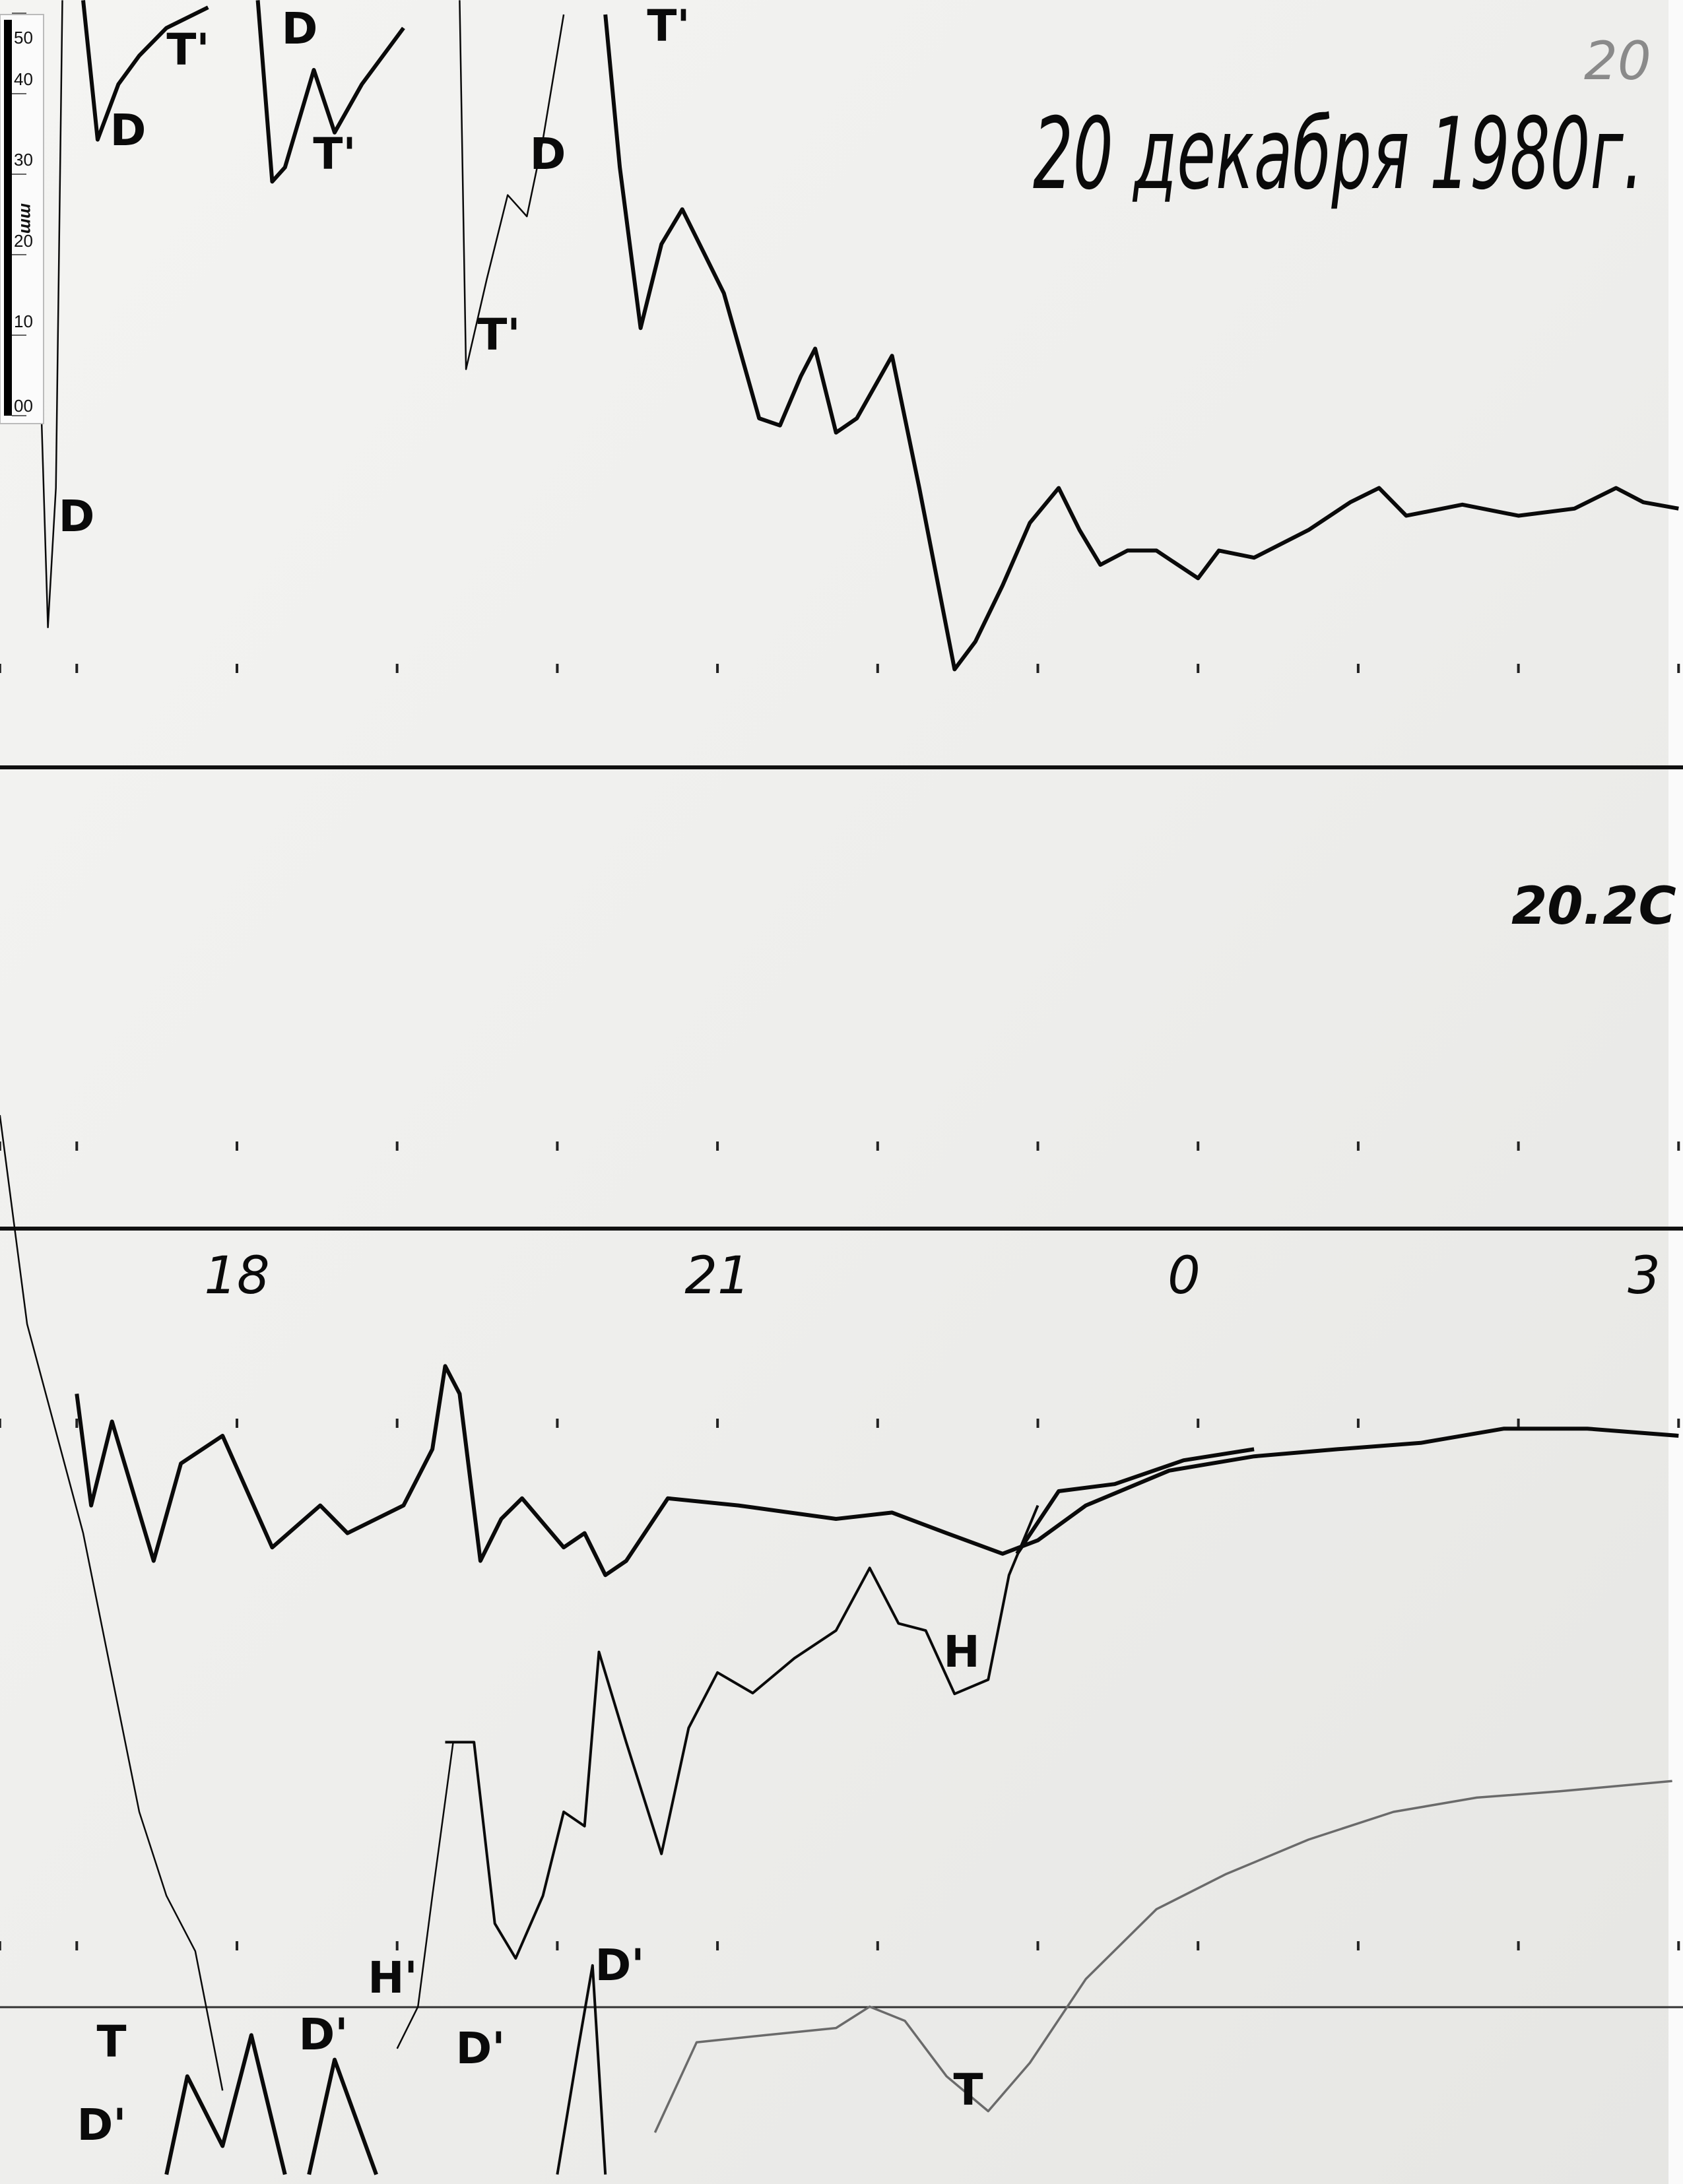  Describe the element at coordinates (1617, 61) in the screenshot. I see `sheet-number: 20` at that location.